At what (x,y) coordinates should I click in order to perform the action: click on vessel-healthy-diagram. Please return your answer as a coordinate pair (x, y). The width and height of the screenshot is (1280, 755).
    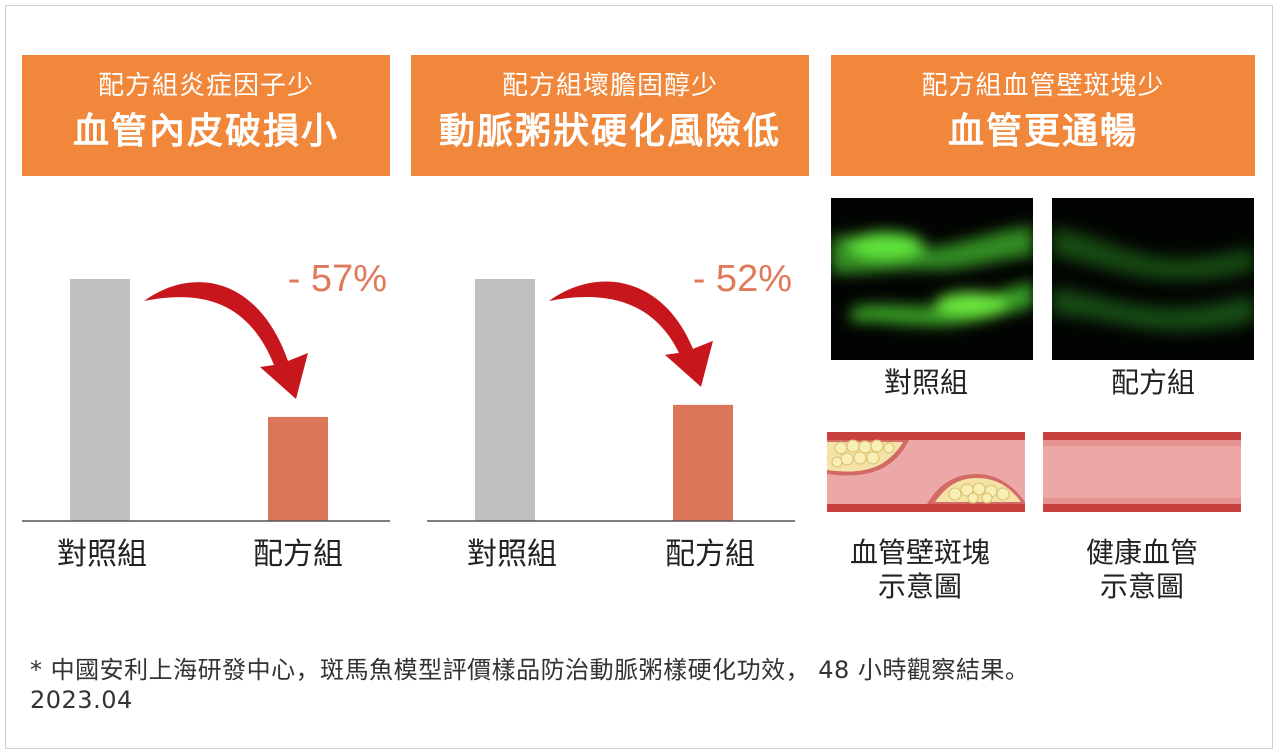
    Looking at the image, I should click on (1142, 472).